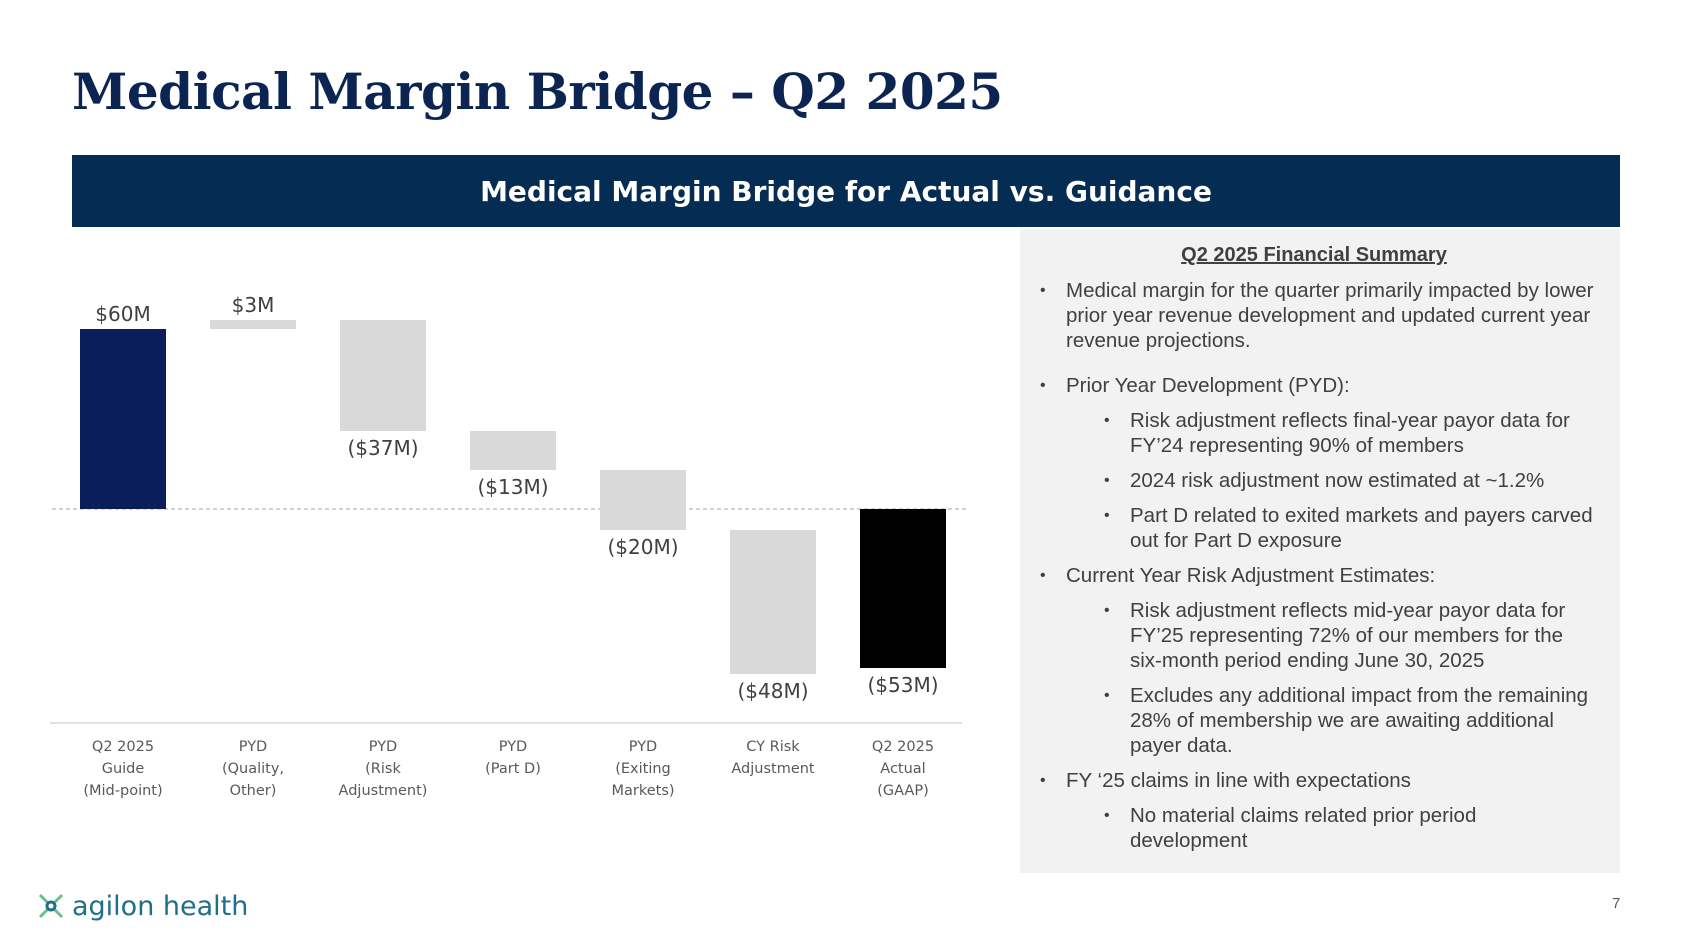 This screenshot has width=1682, height=940. Describe the element at coordinates (253, 747) in the screenshot. I see `category-label-2: PYD` at that location.